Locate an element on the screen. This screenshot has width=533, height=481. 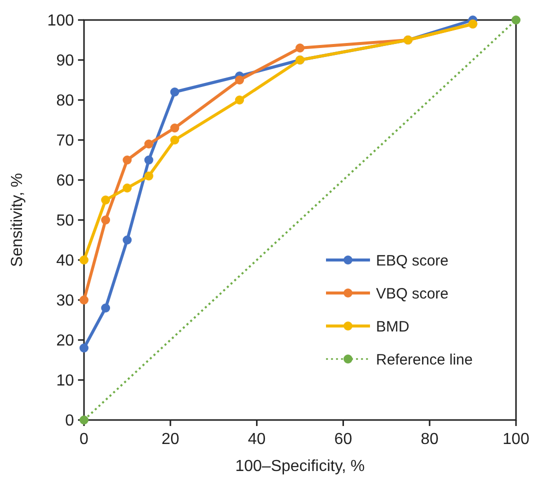
legend-label: VBQ score is located at coordinates (412, 293).